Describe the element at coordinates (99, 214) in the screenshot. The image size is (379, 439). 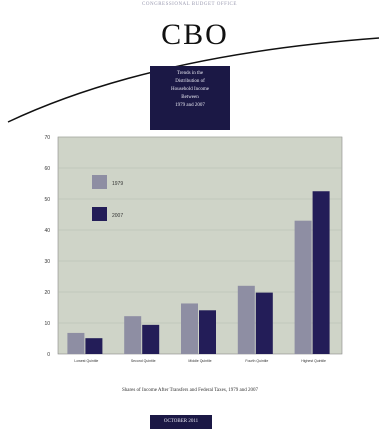
I see `legend-swatch-2007` at that location.